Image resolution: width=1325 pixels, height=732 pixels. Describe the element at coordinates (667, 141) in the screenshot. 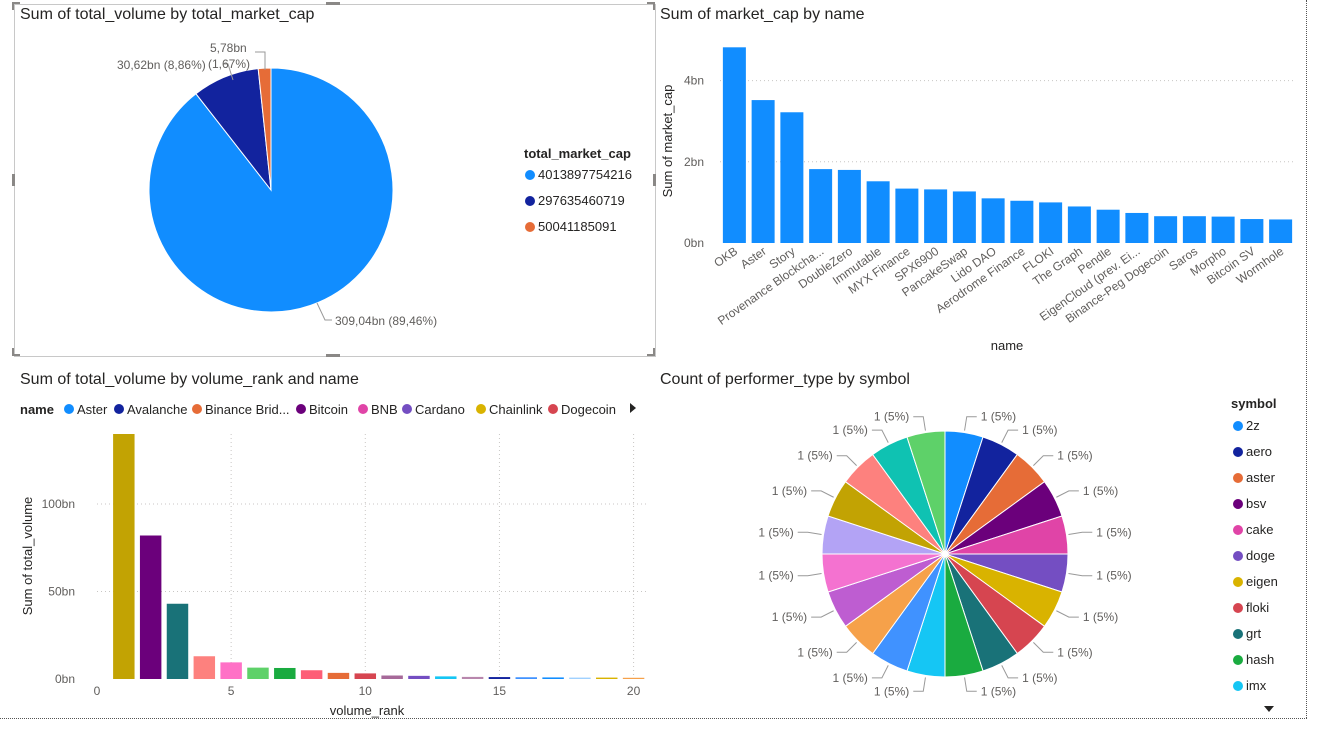

I see `y-axis-title: Sum of market_cap` at that location.